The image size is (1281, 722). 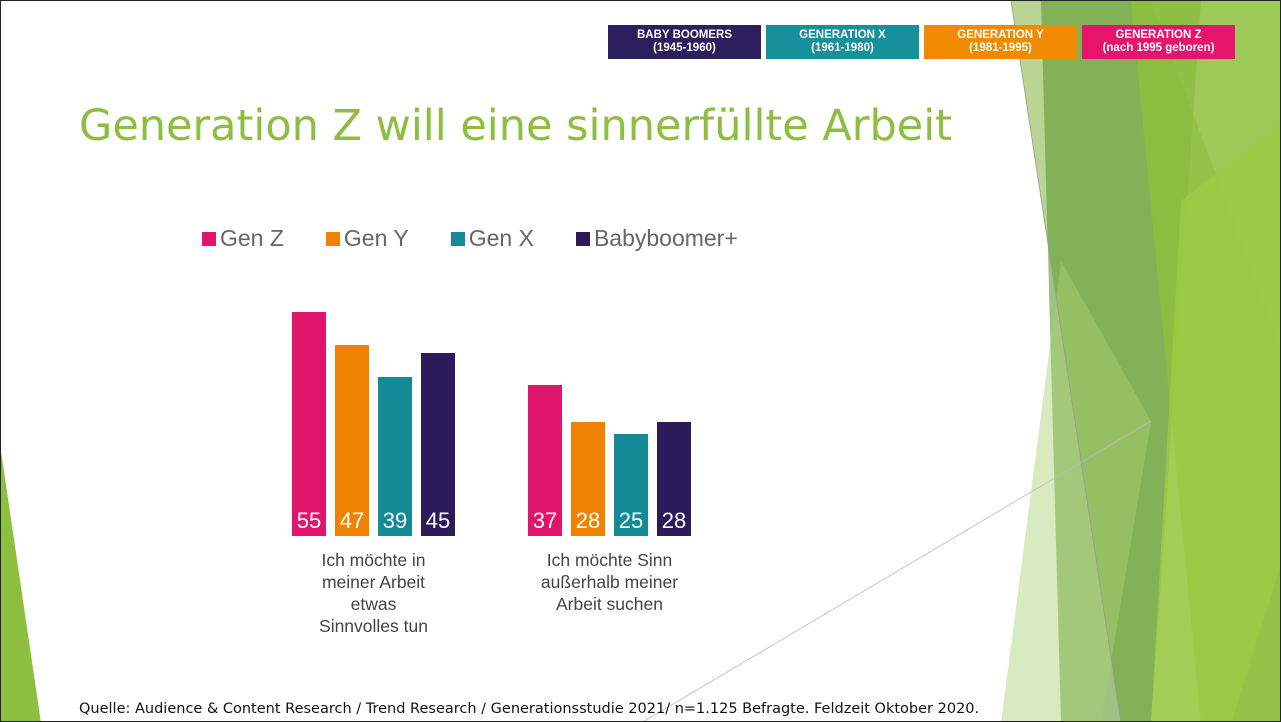 I want to click on generation-name: GENERATION X, so click(x=842, y=35).